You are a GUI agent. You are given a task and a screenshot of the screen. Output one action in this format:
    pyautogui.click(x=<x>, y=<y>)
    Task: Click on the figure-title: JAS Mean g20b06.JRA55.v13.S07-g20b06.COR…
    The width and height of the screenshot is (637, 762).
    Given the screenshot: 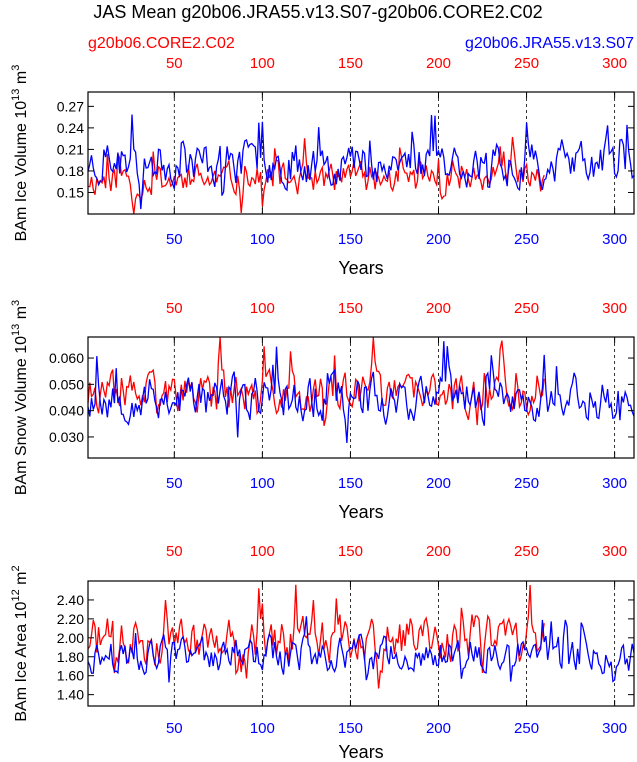 What is the action you would take?
    pyautogui.click(x=317, y=12)
    